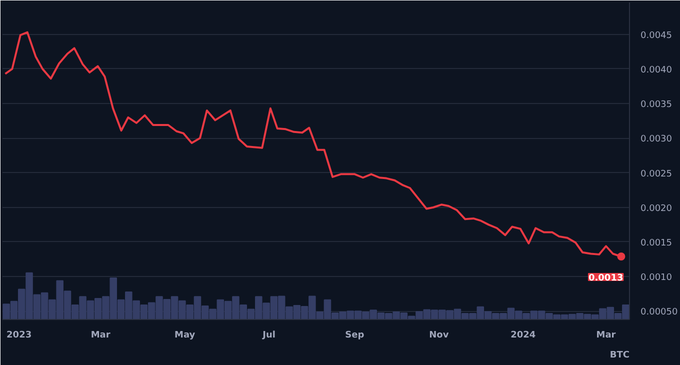  I want to click on x-tick-label: 2024, so click(523, 335).